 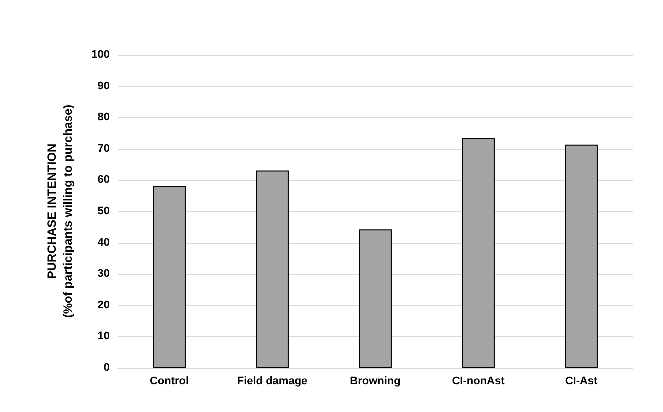 I want to click on y-tick-label: 90, so click(x=104, y=86).